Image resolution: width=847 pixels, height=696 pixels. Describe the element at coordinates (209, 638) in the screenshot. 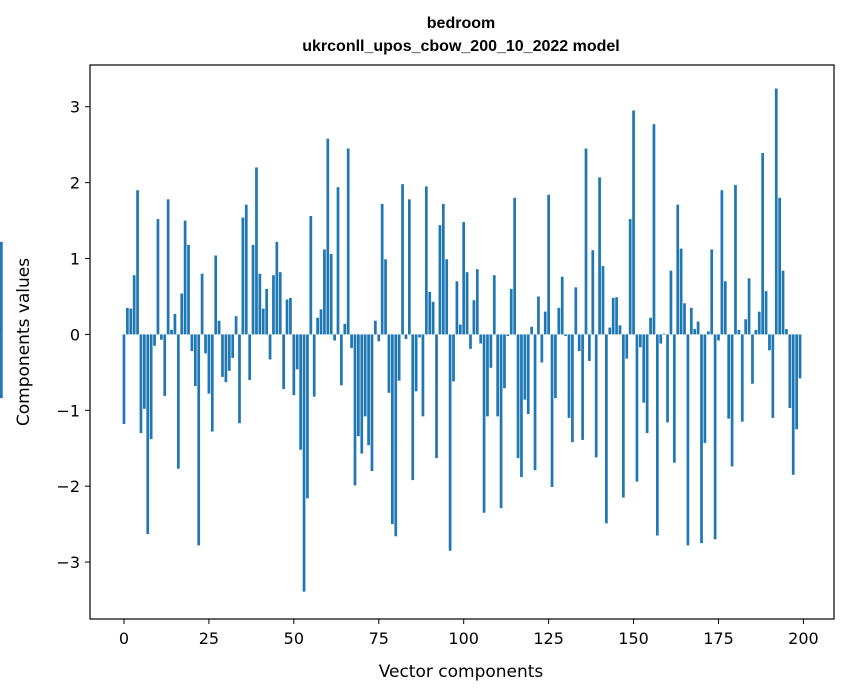

I see `x-tick-label: 25` at that location.